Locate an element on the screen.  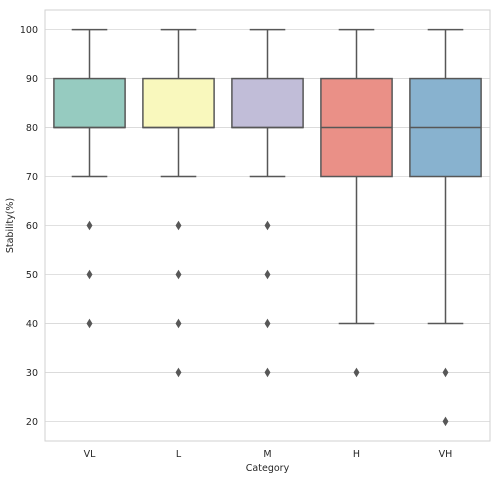
y-tick-label: 90 is located at coordinates (32, 79).